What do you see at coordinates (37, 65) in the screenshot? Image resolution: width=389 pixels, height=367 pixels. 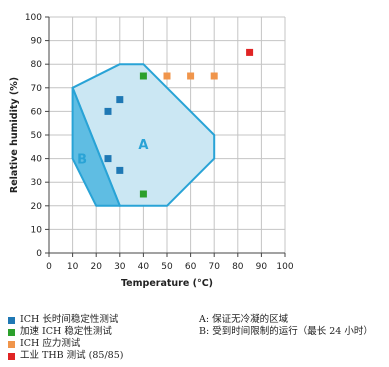 I see `y-tick-label: 80` at bounding box center [37, 65].